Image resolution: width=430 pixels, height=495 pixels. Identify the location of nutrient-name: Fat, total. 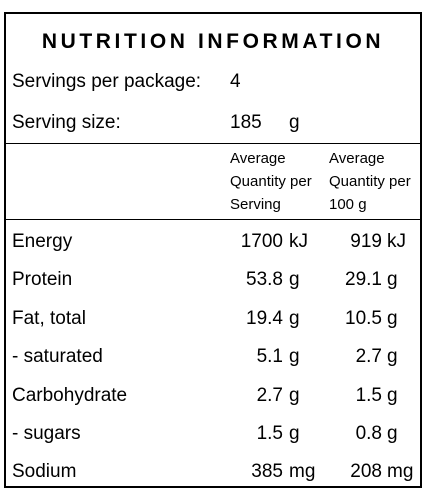
(49, 318).